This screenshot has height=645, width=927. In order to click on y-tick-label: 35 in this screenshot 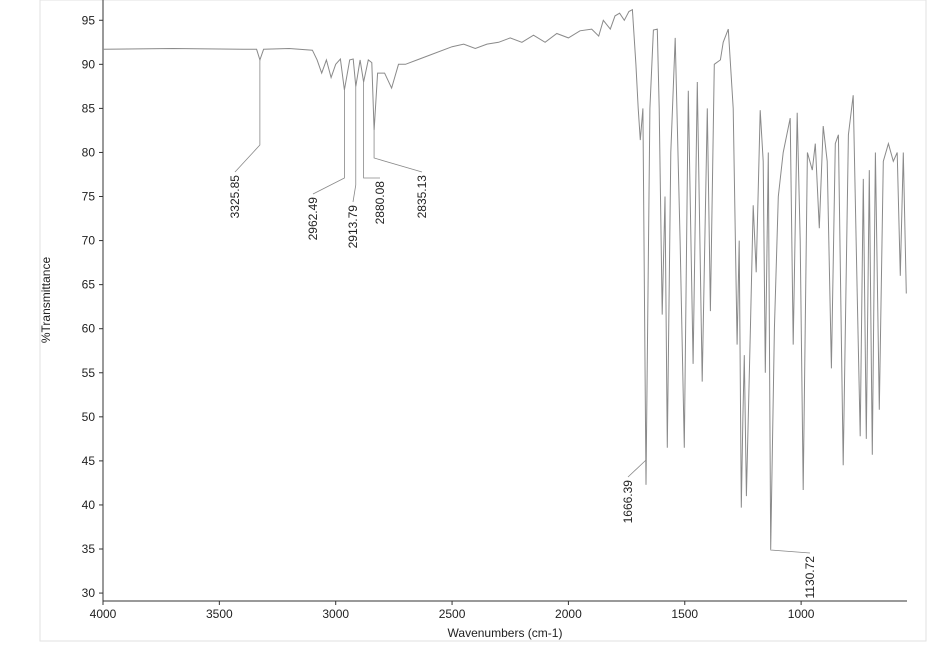, I will do `click(89, 549)`.